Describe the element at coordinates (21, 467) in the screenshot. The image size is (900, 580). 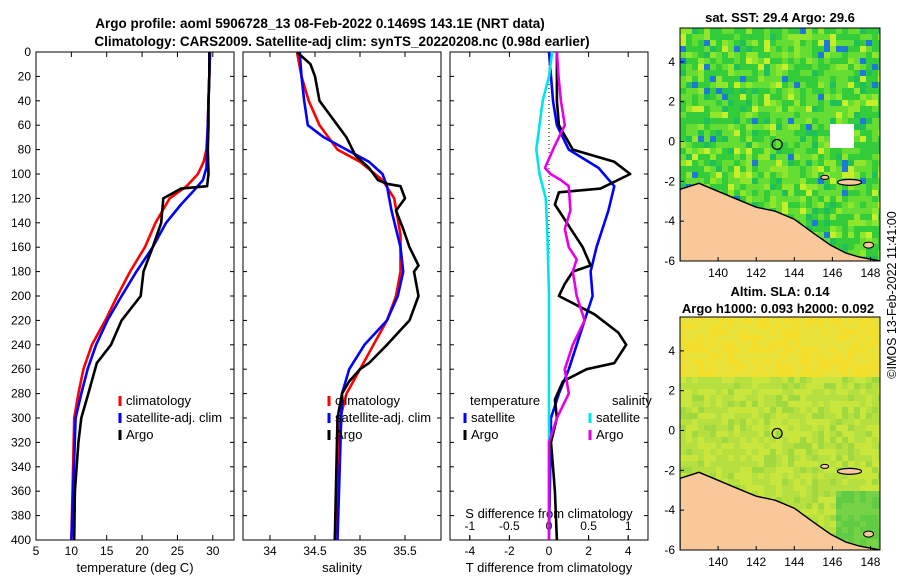
I see `y-tick-label: 340` at that location.